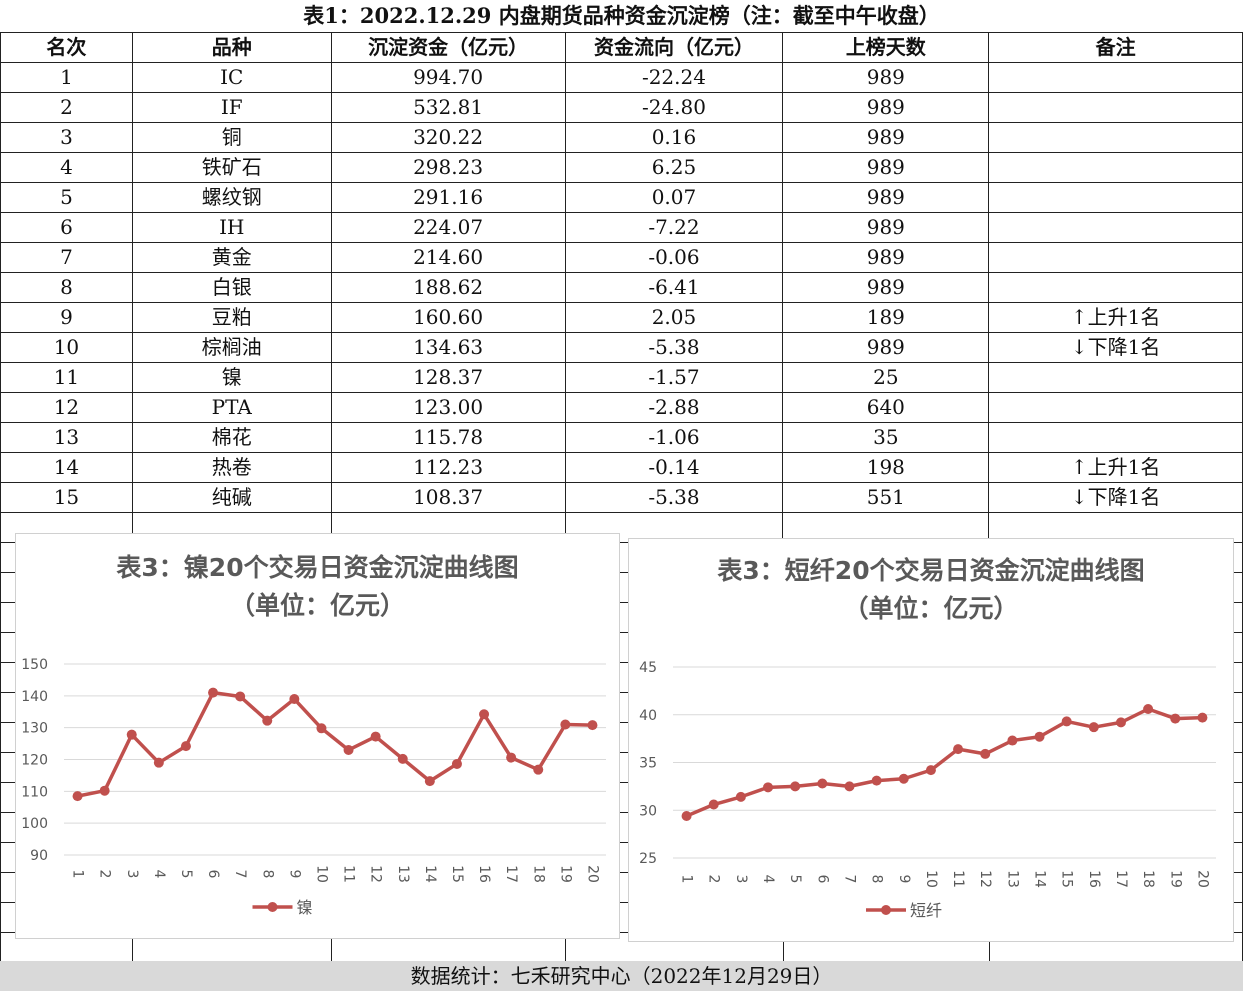 The width and height of the screenshot is (1243, 991). What do you see at coordinates (231, 137) in the screenshot?
I see `cell-name: 铜` at bounding box center [231, 137].